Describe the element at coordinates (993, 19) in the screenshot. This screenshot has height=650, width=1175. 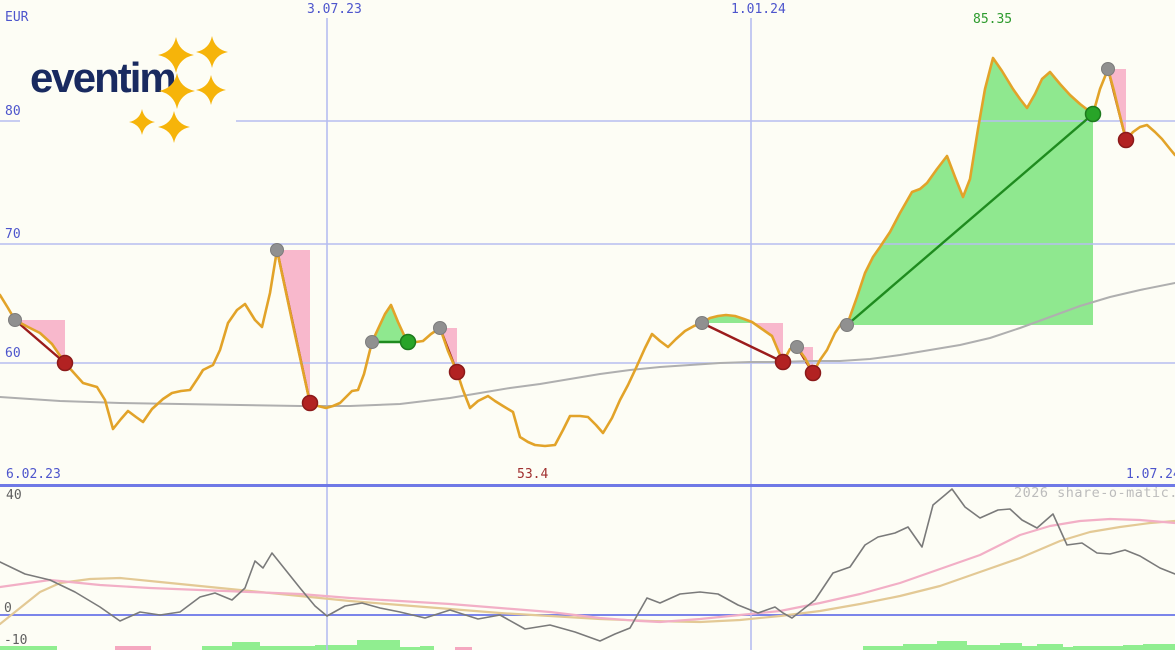
I see `period-high-label: 85.35` at that location.